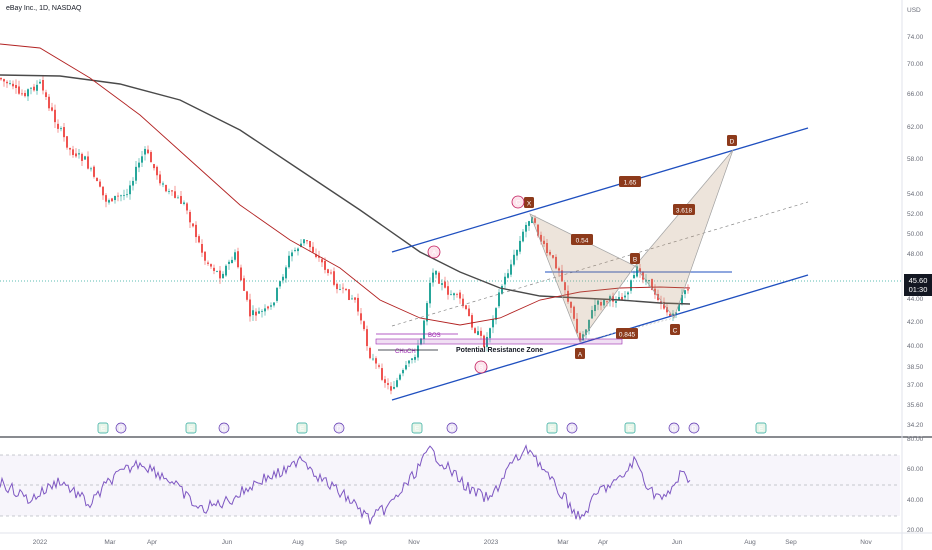 This screenshot has width=932, height=550. I want to click on channel-midline, so click(600, 264).